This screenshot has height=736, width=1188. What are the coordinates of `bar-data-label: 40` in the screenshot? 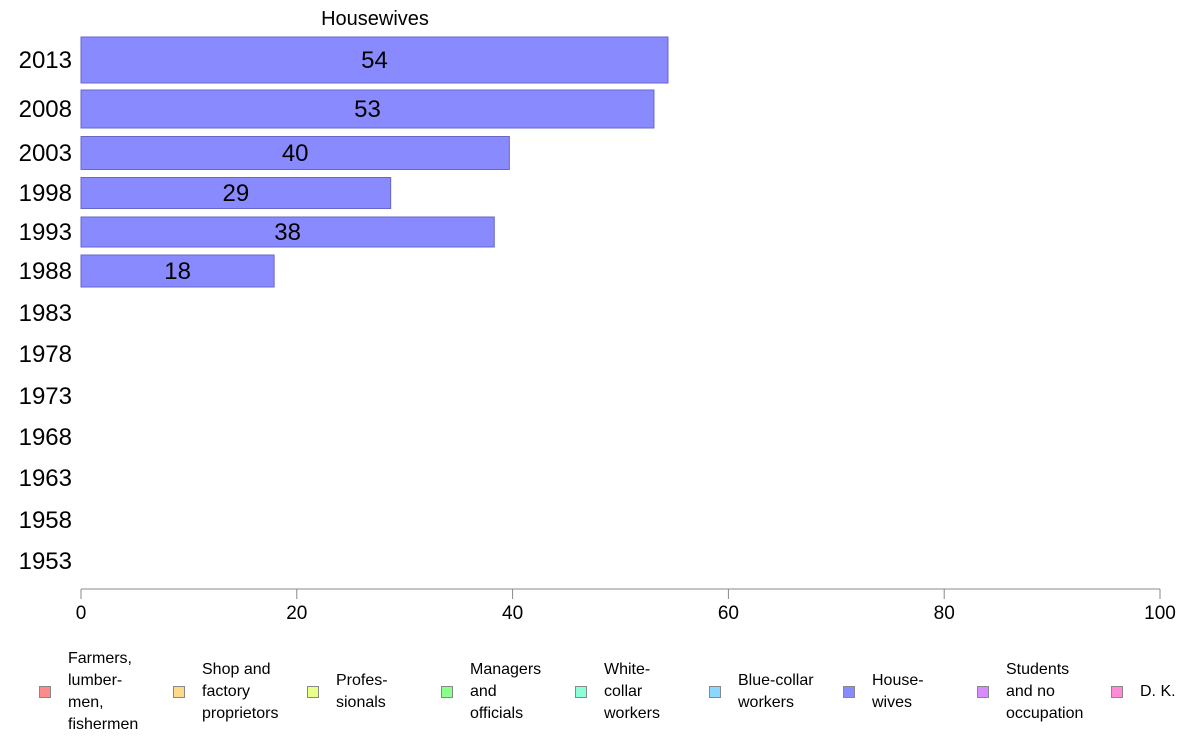 It's located at (295, 153).